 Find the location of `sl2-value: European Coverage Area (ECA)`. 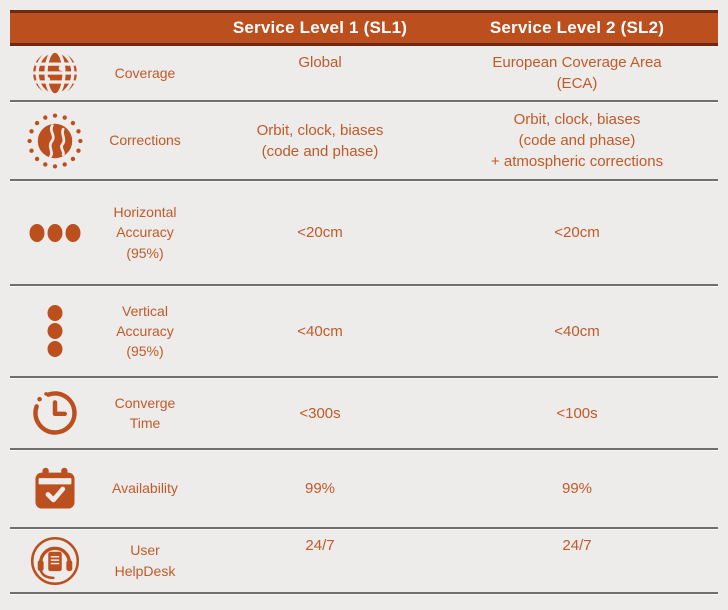

sl2-value: European Coverage Area (ECA) is located at coordinates (577, 73).